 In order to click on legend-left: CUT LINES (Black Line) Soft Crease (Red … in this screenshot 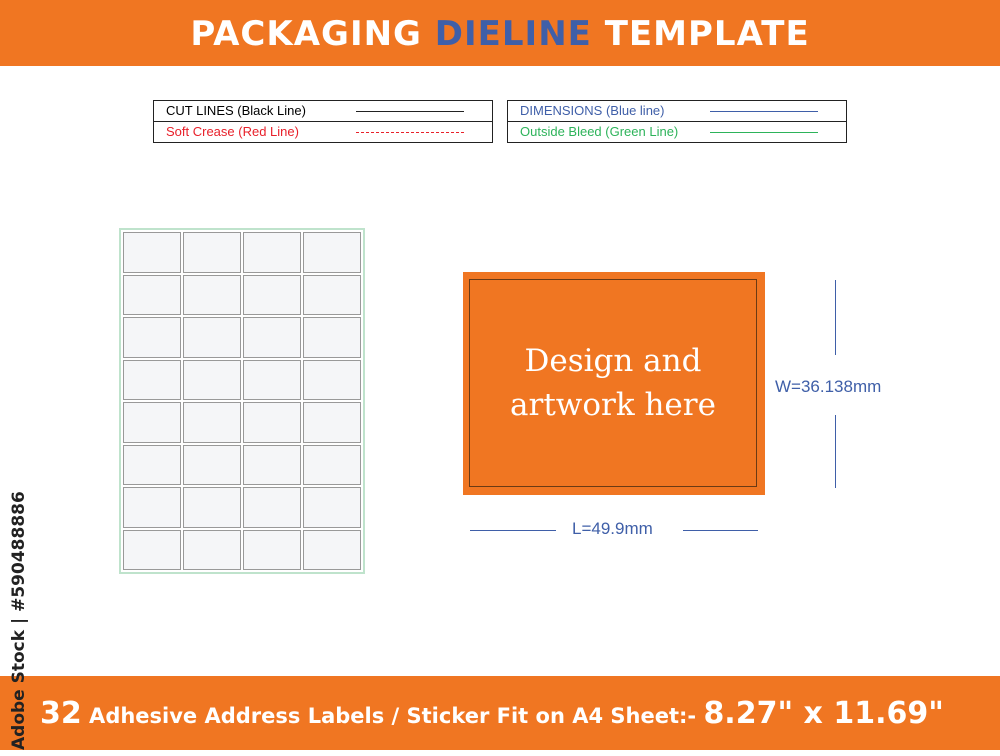, I will do `click(323, 121)`.